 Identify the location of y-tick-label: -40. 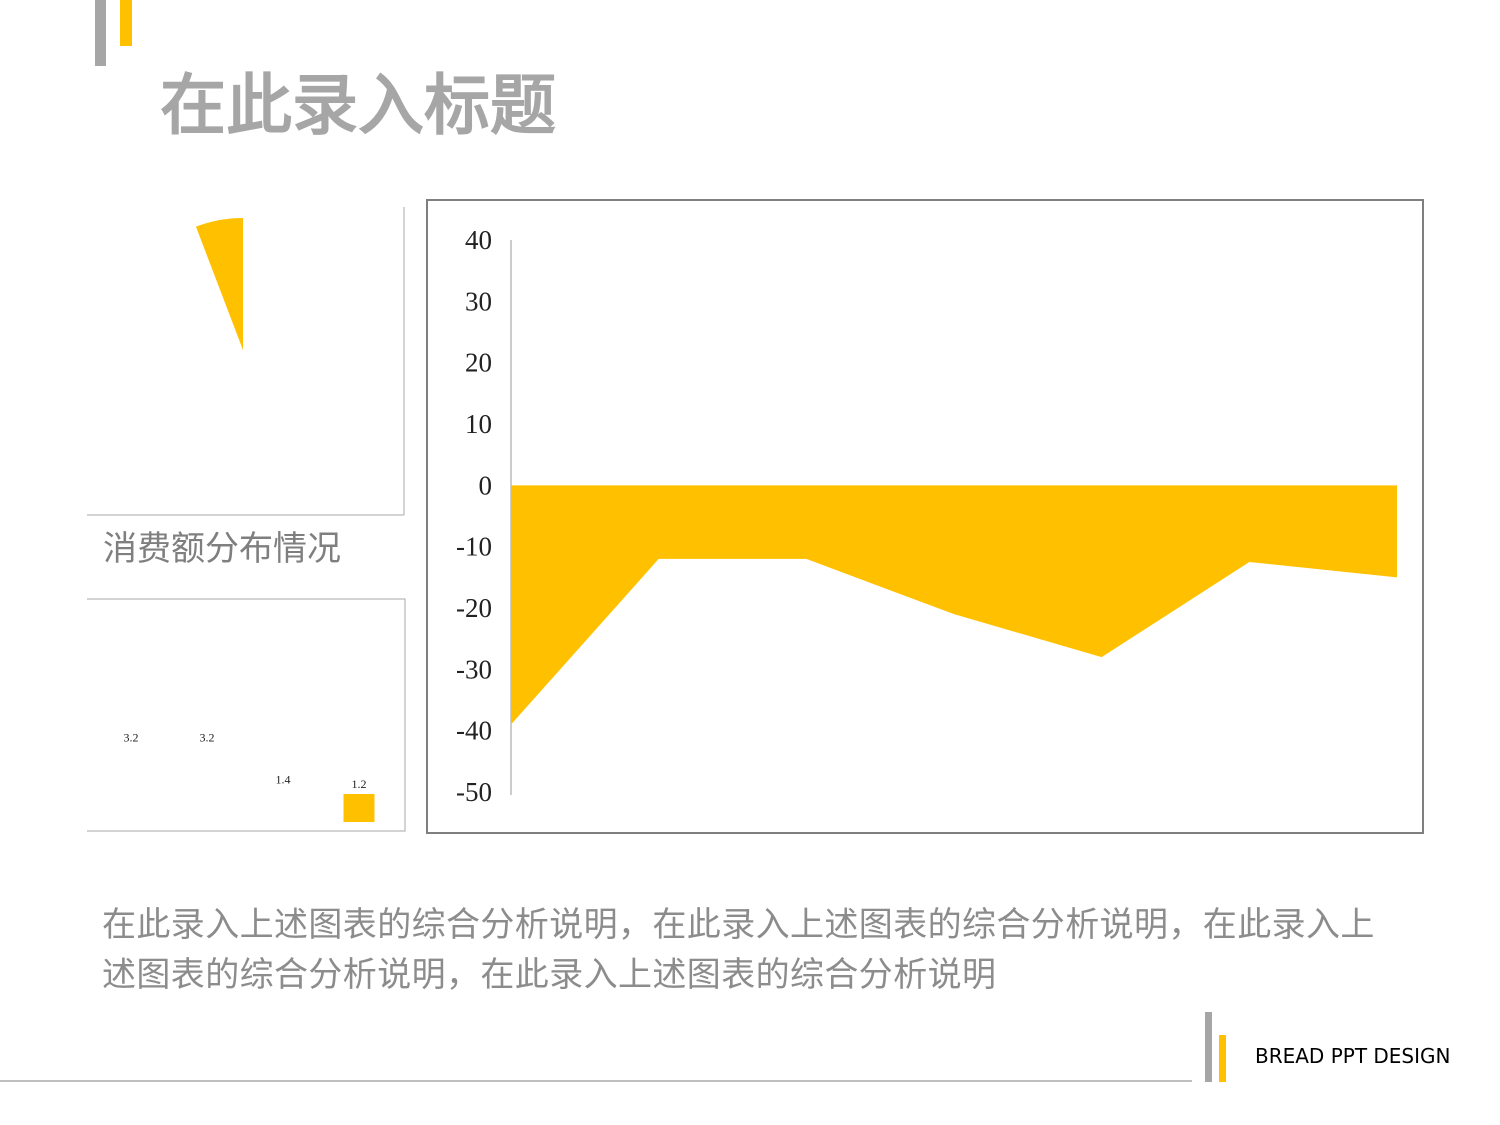
(474, 731).